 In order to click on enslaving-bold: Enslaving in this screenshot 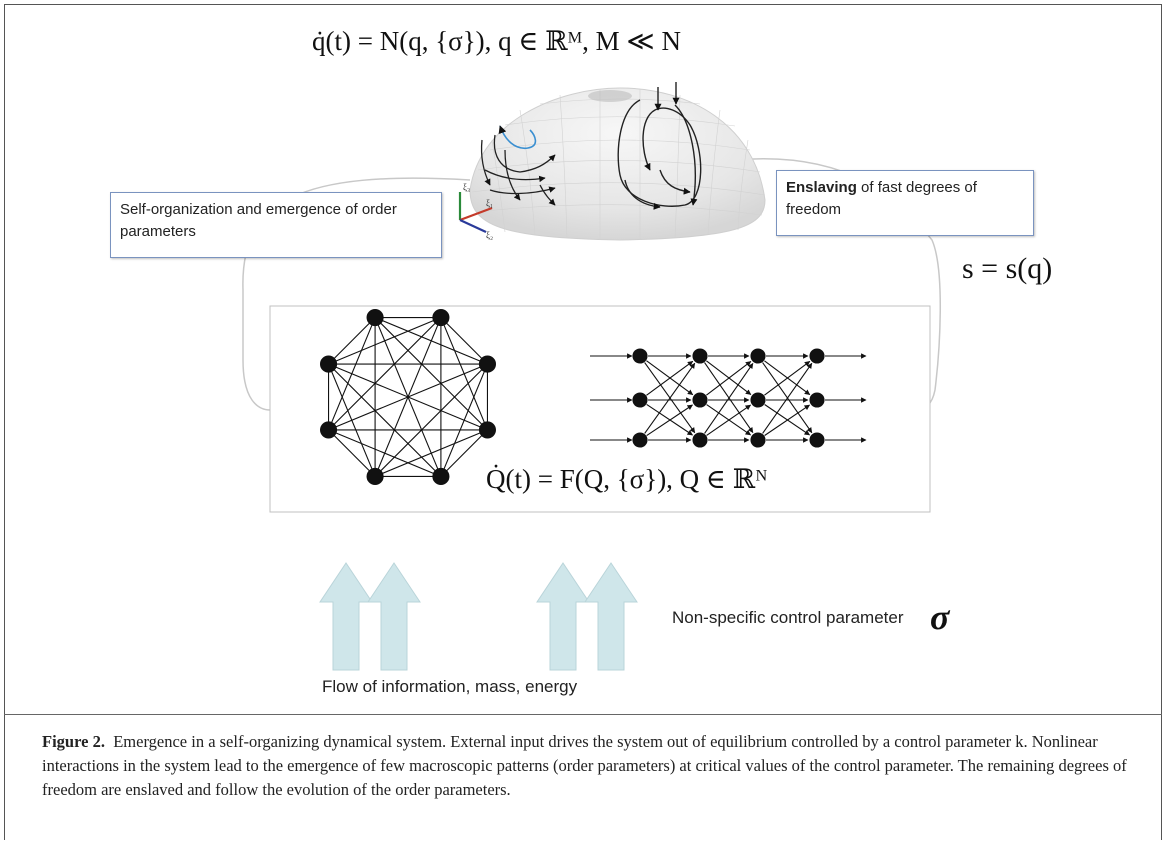, I will do `click(821, 187)`.